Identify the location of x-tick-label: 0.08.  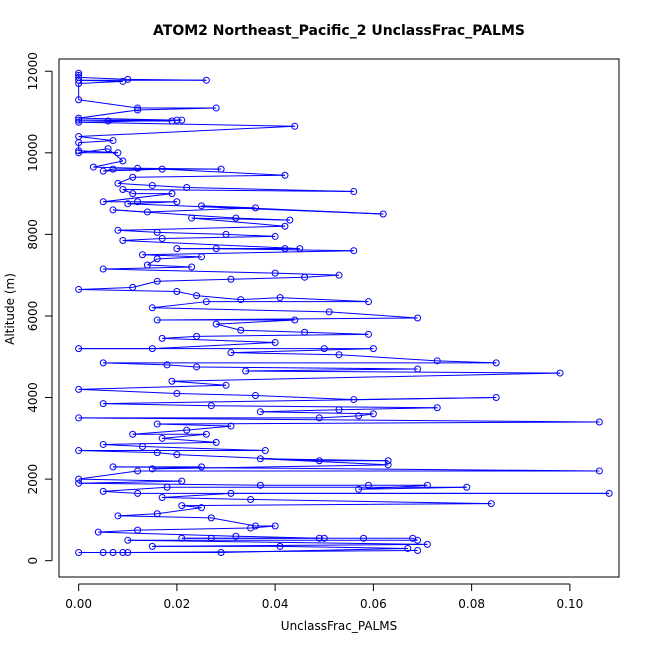
(471, 604).